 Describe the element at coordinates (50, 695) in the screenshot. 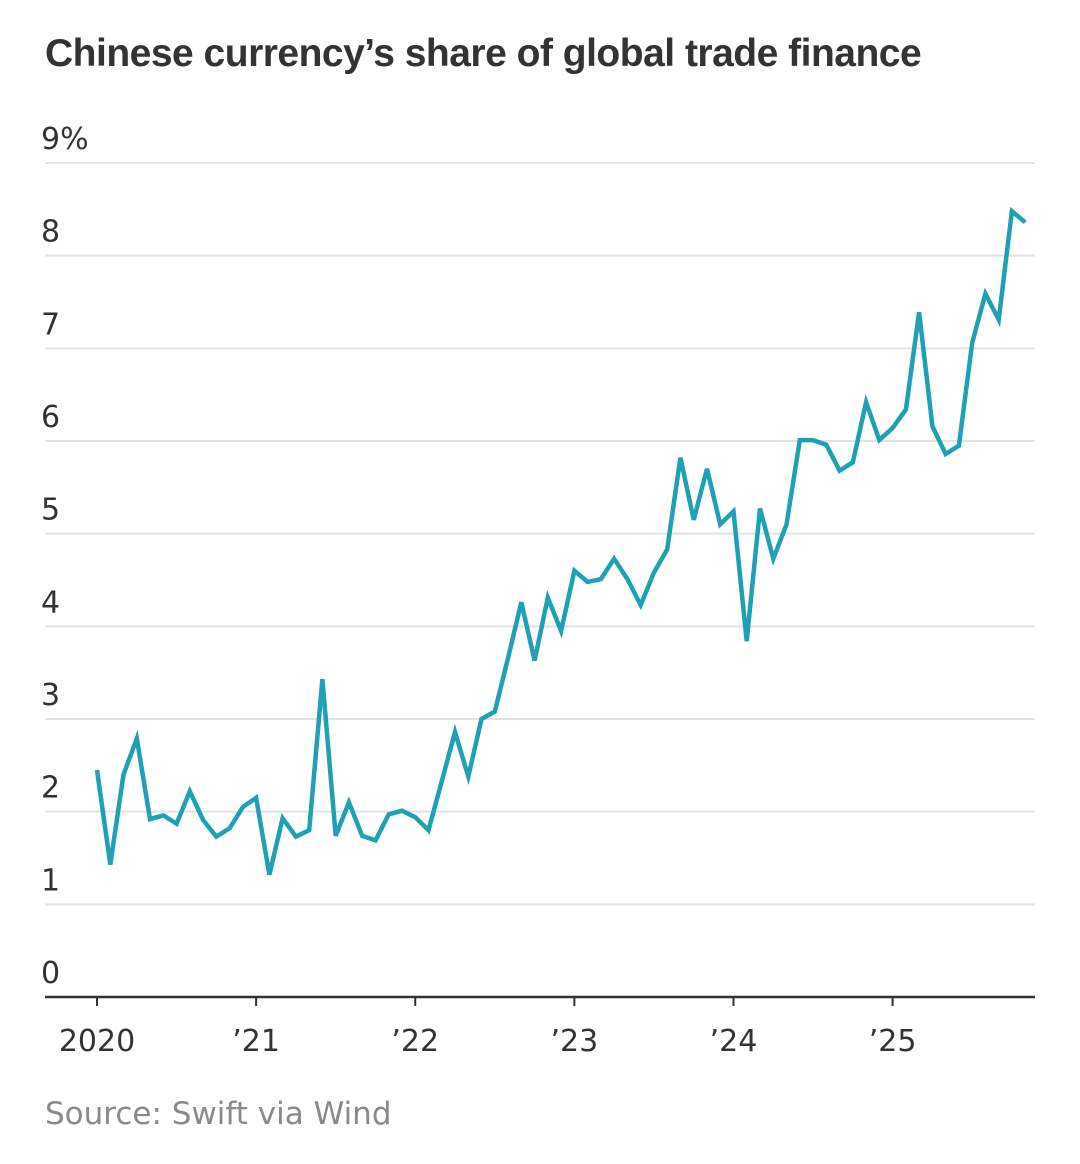

I see `y-tick-label-3: 3` at that location.